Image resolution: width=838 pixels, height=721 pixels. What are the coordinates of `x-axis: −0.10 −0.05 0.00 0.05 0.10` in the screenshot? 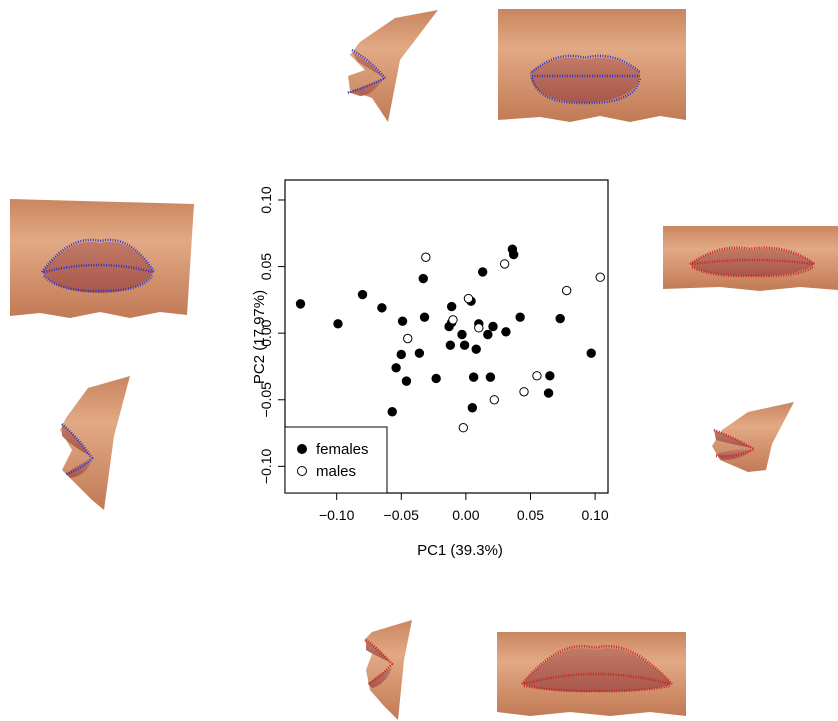 It's located at (464, 508).